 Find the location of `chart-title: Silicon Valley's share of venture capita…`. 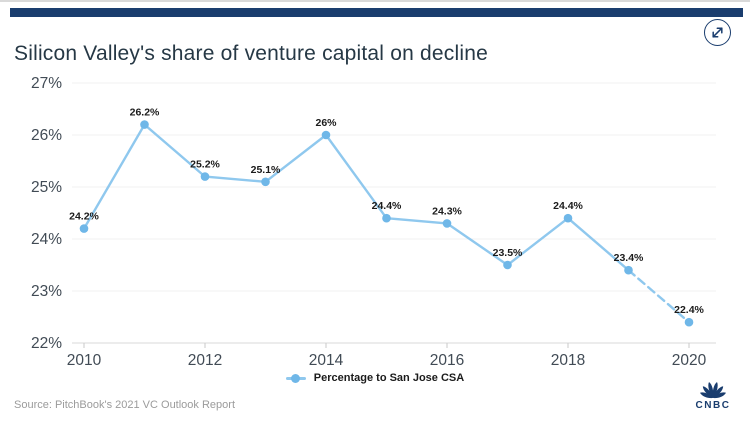

chart-title: Silicon Valley's share of venture capita… is located at coordinates (251, 54).